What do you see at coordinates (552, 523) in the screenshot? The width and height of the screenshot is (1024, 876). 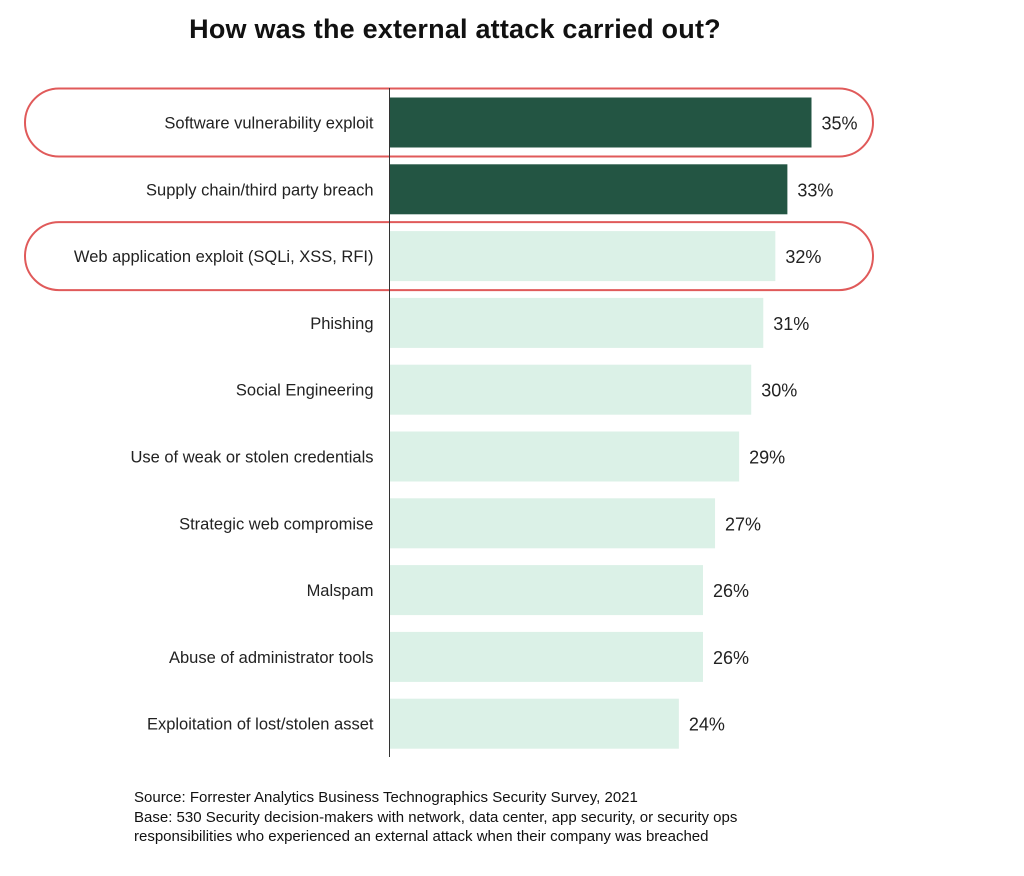 I see `bar-strategic-web-compromise` at bounding box center [552, 523].